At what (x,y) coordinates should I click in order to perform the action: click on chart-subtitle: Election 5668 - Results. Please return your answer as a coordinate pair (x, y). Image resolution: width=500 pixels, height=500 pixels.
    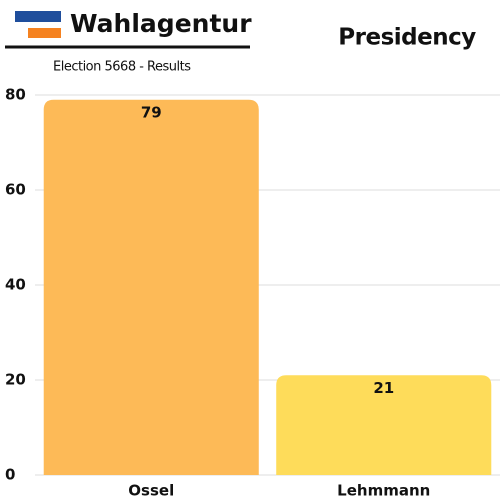
    Looking at the image, I should click on (122, 67).